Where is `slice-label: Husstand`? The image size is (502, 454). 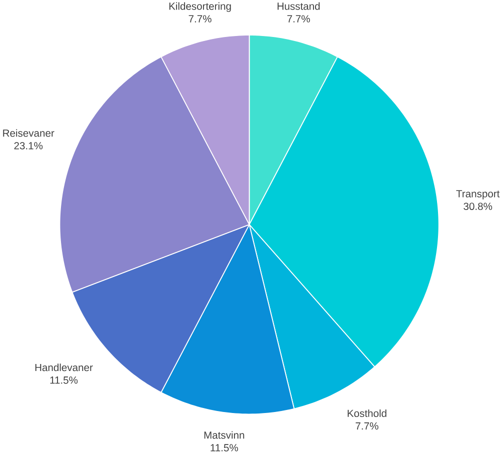 slice-label: Husstand is located at coordinates (299, 6).